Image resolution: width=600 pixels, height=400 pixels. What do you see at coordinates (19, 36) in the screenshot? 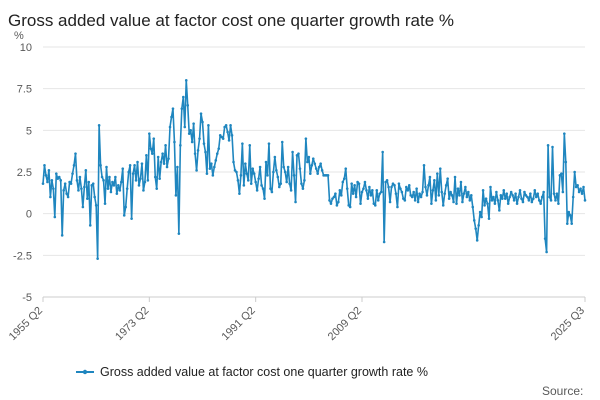
I see `y-axis-unit-label: %` at bounding box center [19, 36].